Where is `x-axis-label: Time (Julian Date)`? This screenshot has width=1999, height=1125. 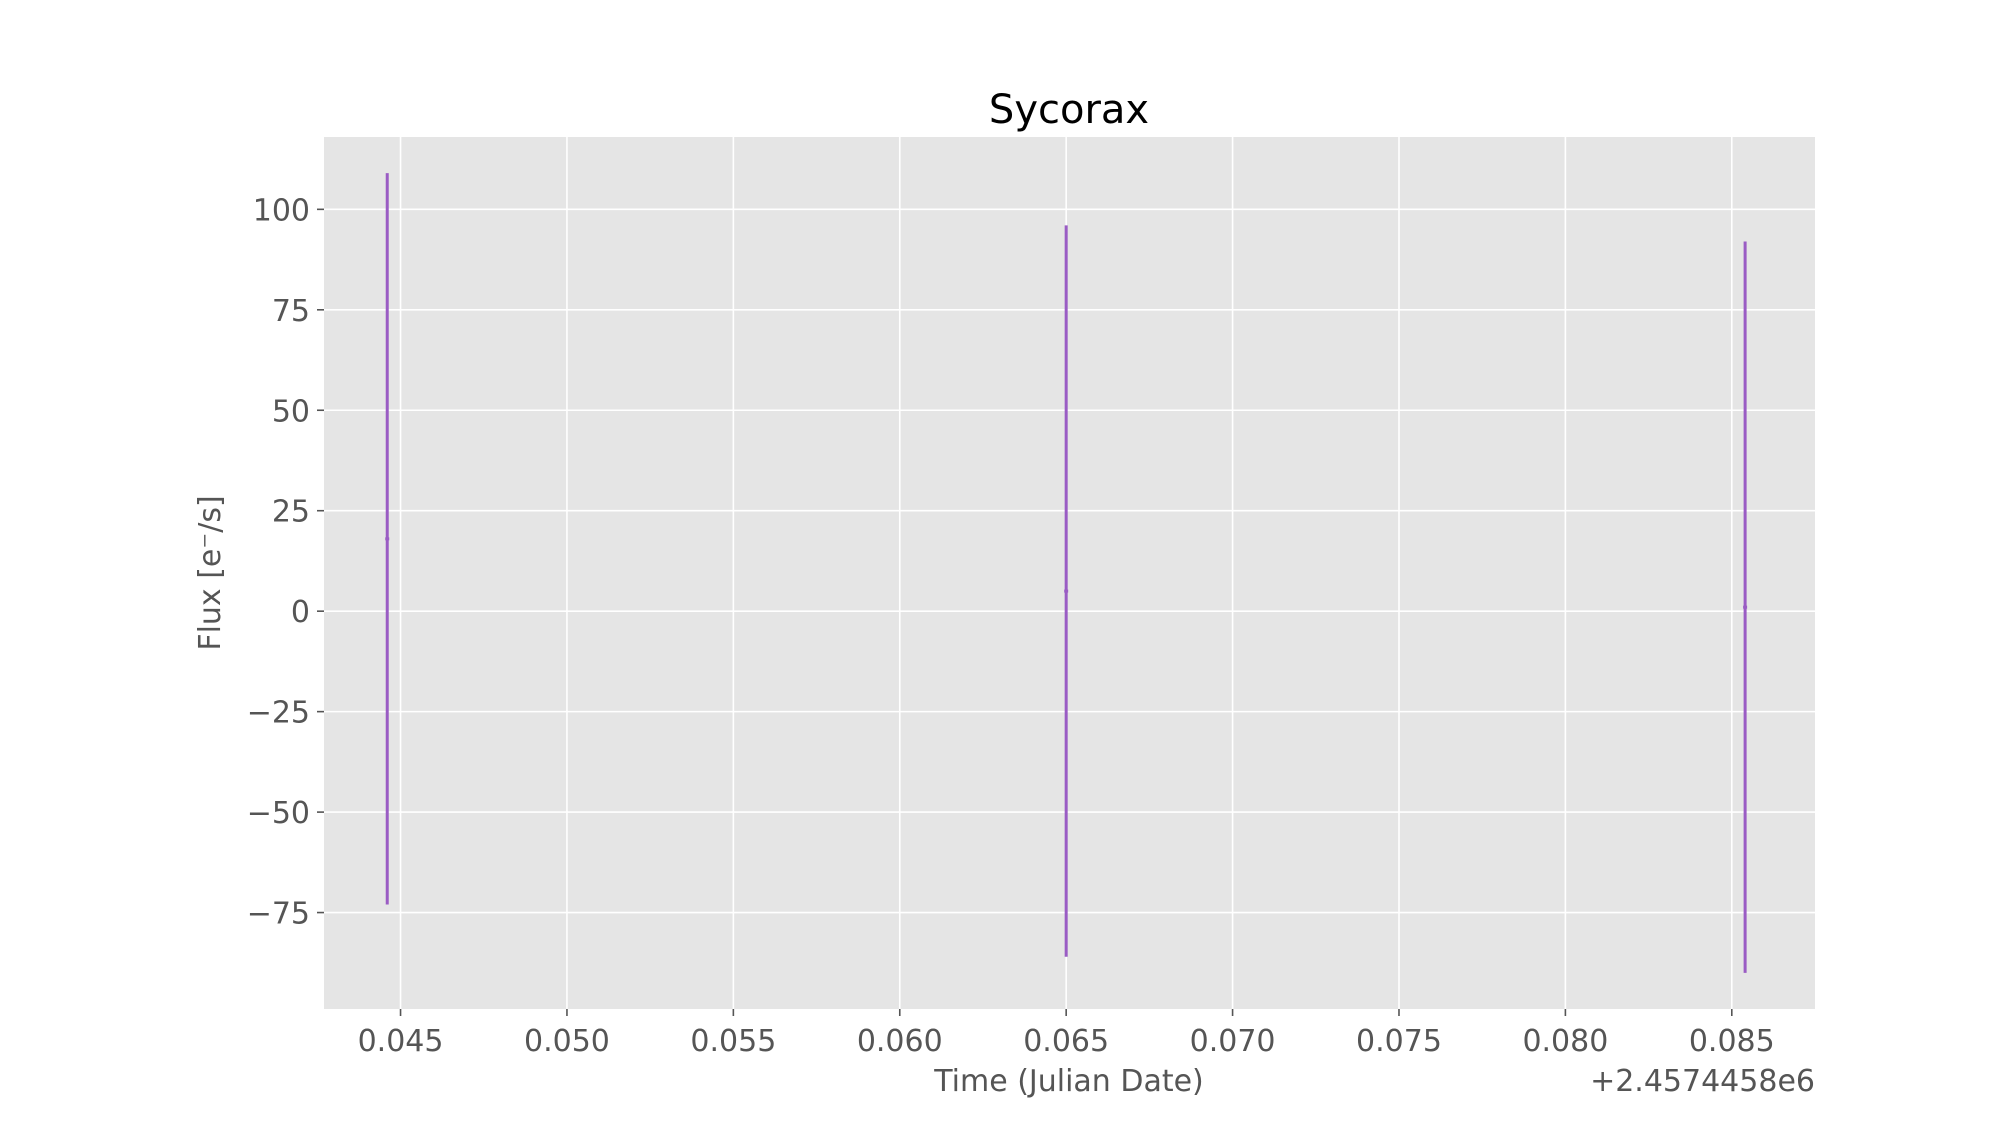 x-axis-label: Time (Julian Date) is located at coordinates (1068, 1081).